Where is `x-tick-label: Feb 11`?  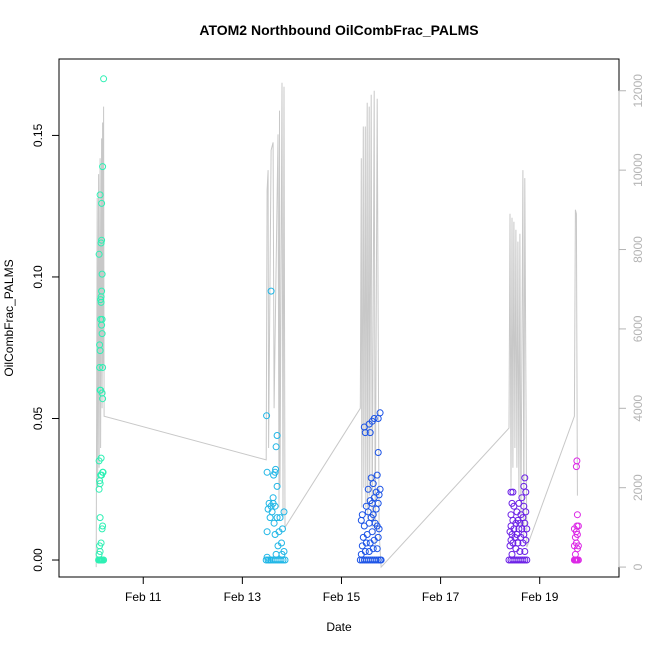 x-tick-label: Feb 11 is located at coordinates (143, 597).